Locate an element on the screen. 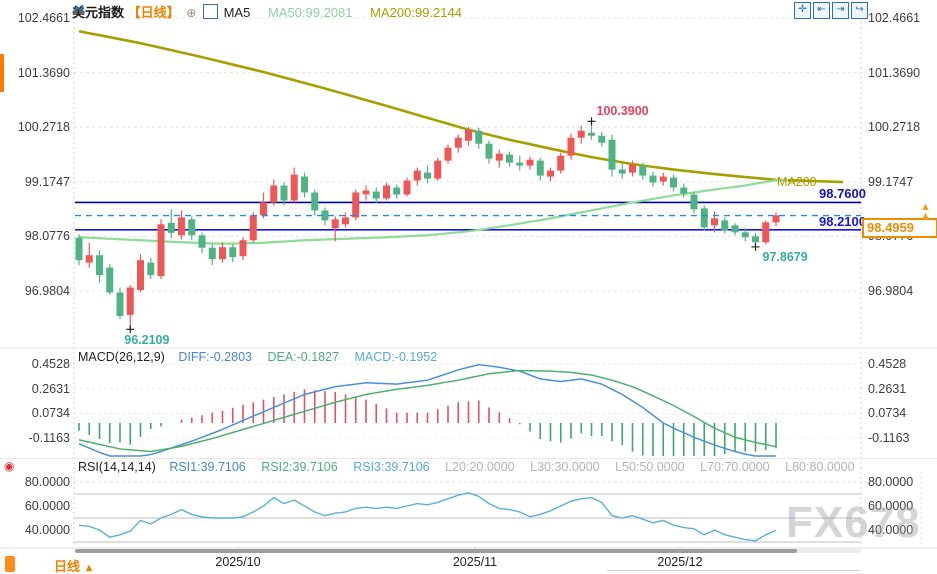  x-axis-date-label: 2025/12 is located at coordinates (680, 562).